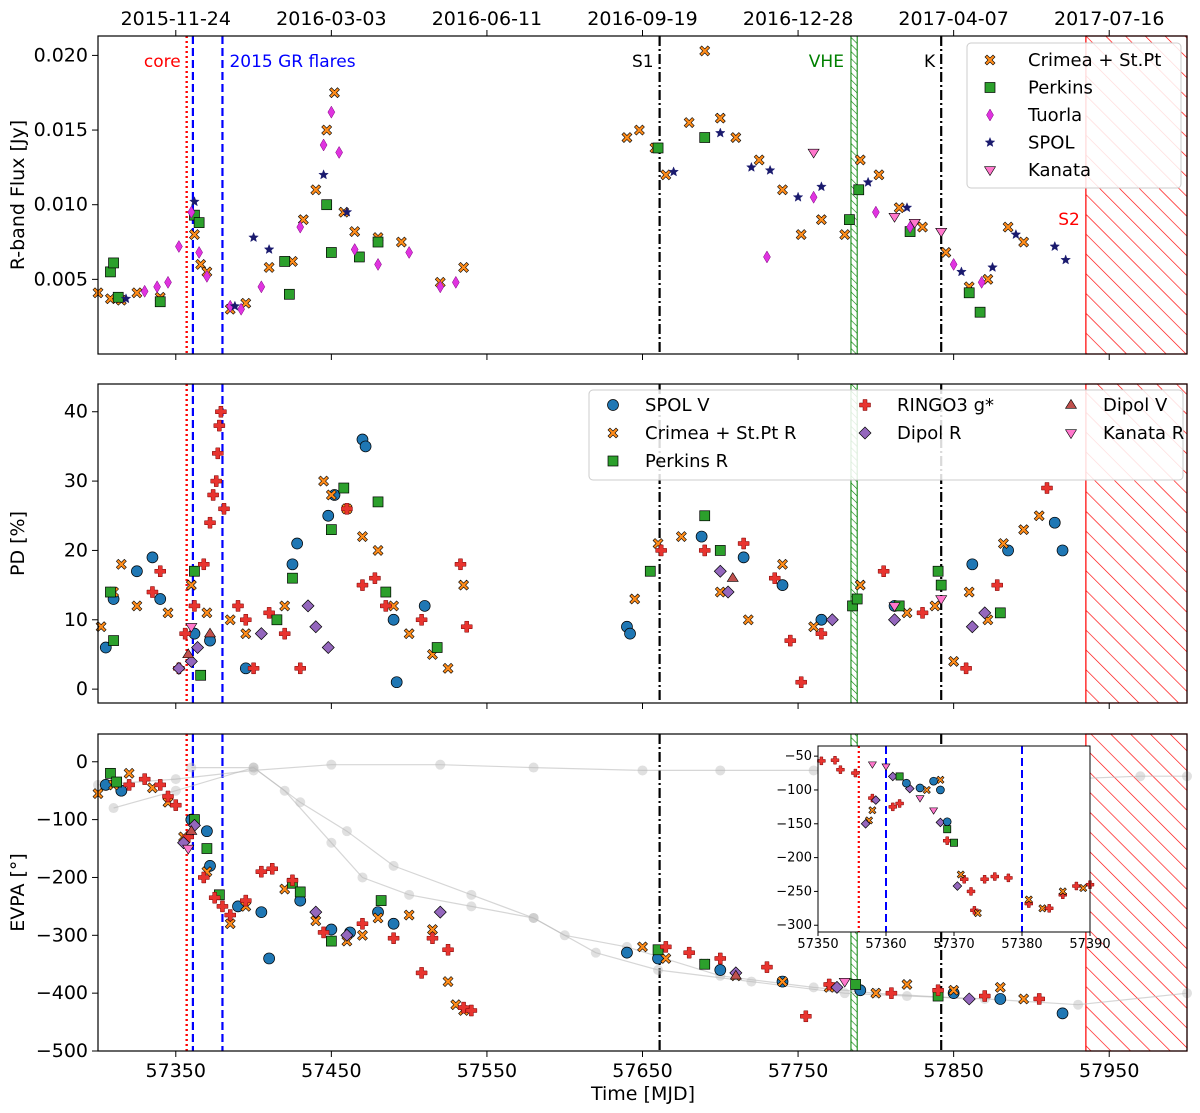 The width and height of the screenshot is (1200, 1113). What do you see at coordinates (1143, 433) in the screenshot?
I see `legend-label: Kanata R` at bounding box center [1143, 433].